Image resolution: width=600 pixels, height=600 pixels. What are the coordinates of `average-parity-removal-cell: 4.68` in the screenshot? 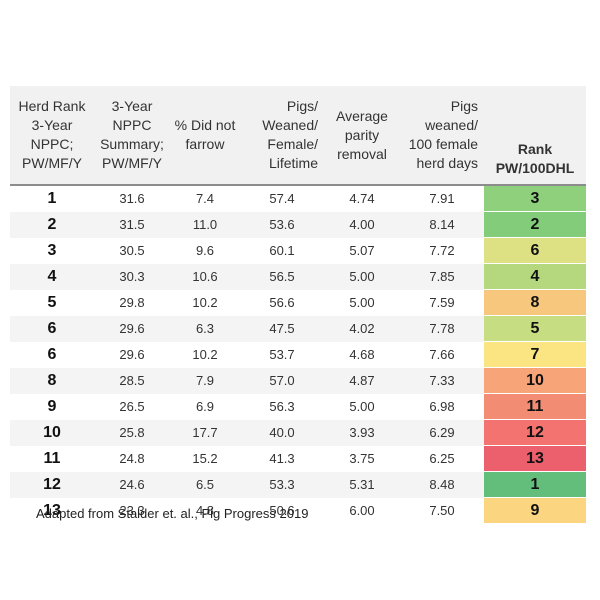 It's located at (362, 354).